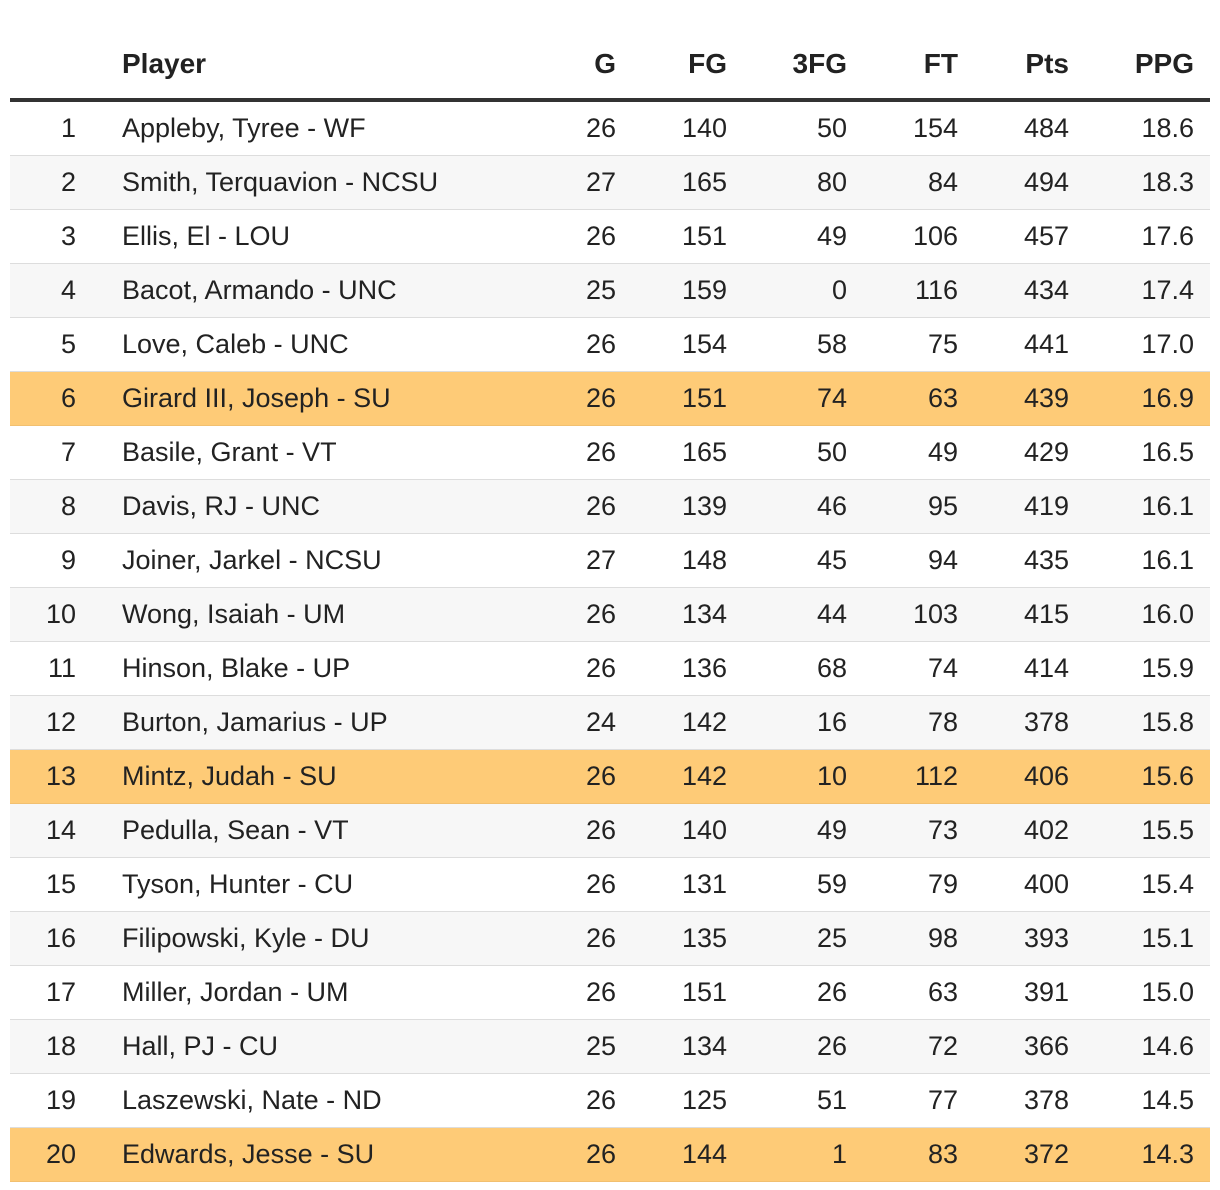 The height and width of the screenshot is (1190, 1220). Describe the element at coordinates (1013, 236) in the screenshot. I see `cell-points: 457` at that location.